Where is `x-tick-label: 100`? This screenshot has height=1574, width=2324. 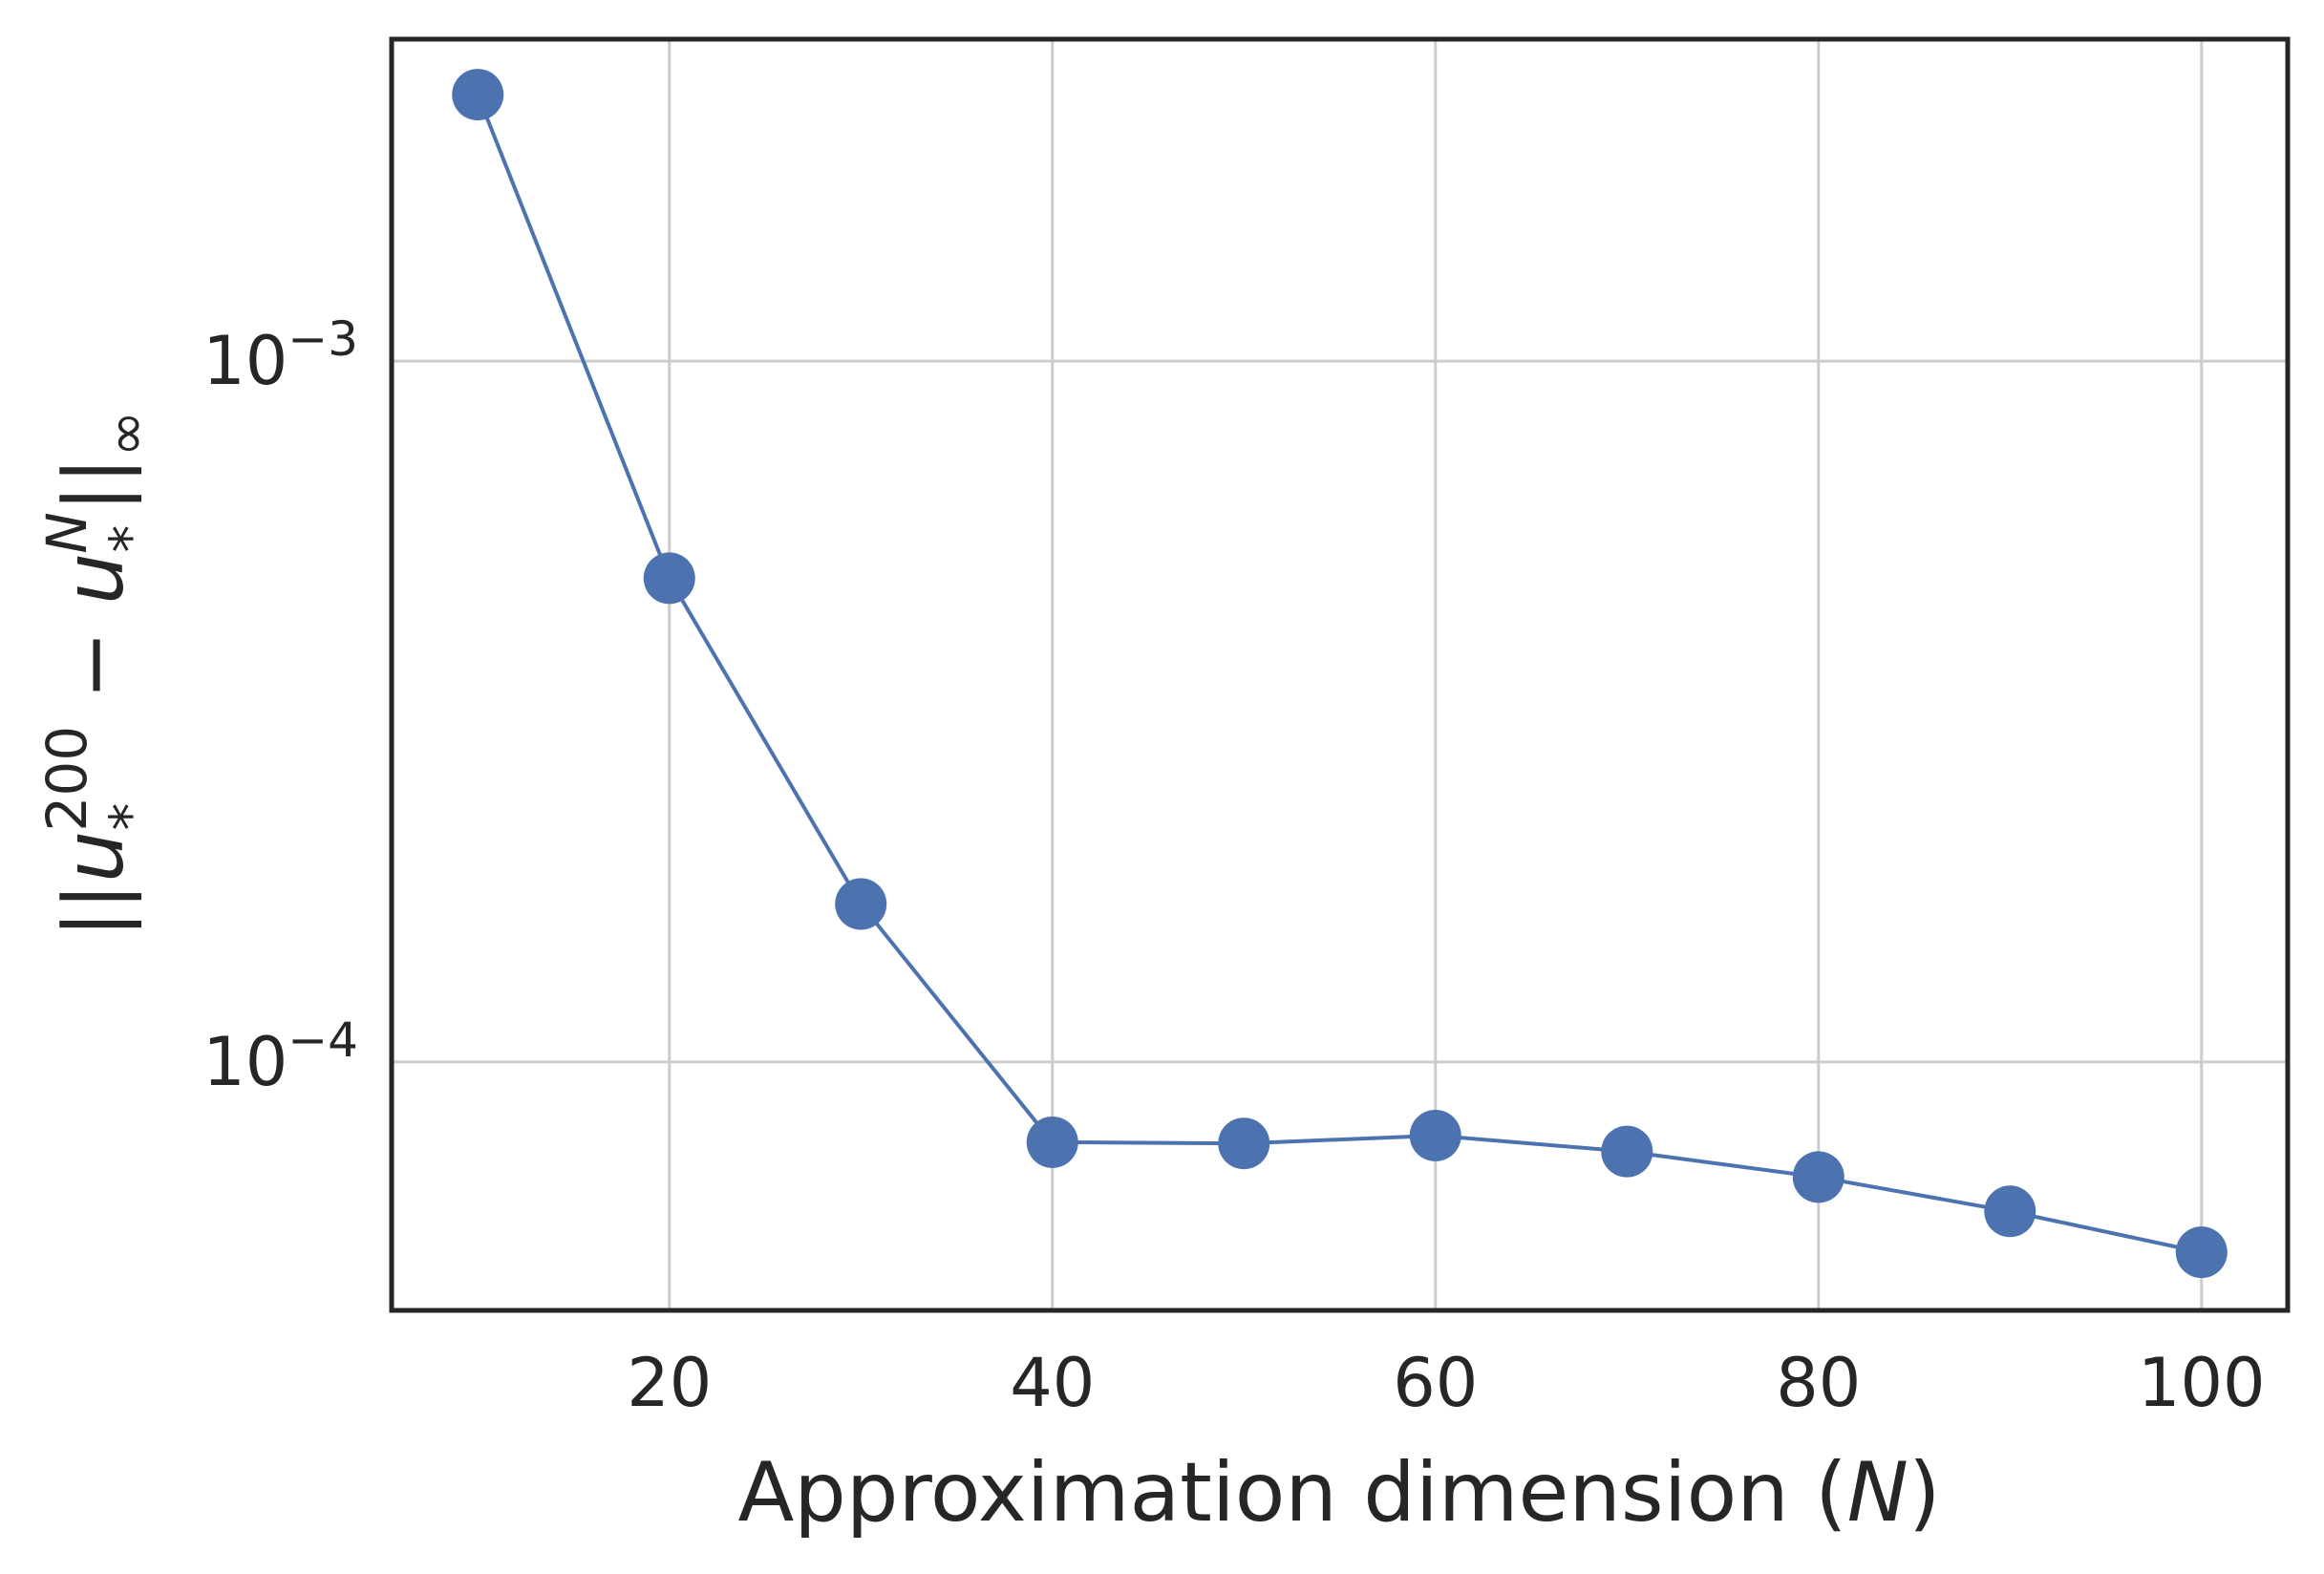 x-tick-label: 100 is located at coordinates (2202, 1383).